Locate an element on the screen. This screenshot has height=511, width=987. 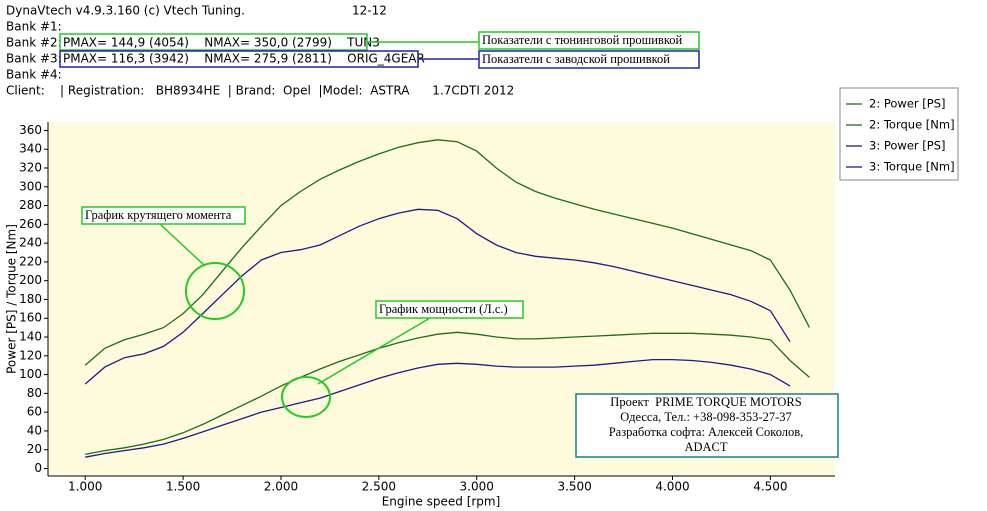
annotation: Показатели с тюнинговой прошивкой is located at coordinates (582, 40).